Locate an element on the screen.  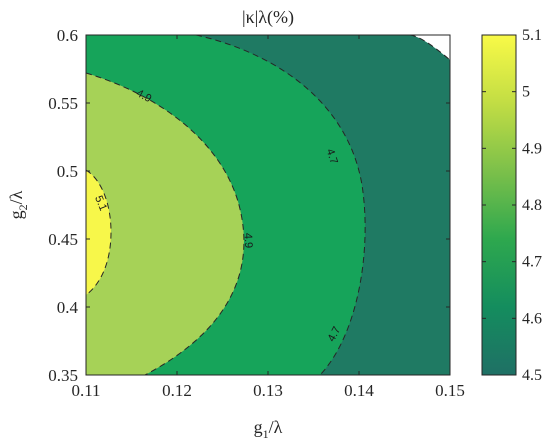
colorbar-tick-label: 4.5 is located at coordinates (532, 375).